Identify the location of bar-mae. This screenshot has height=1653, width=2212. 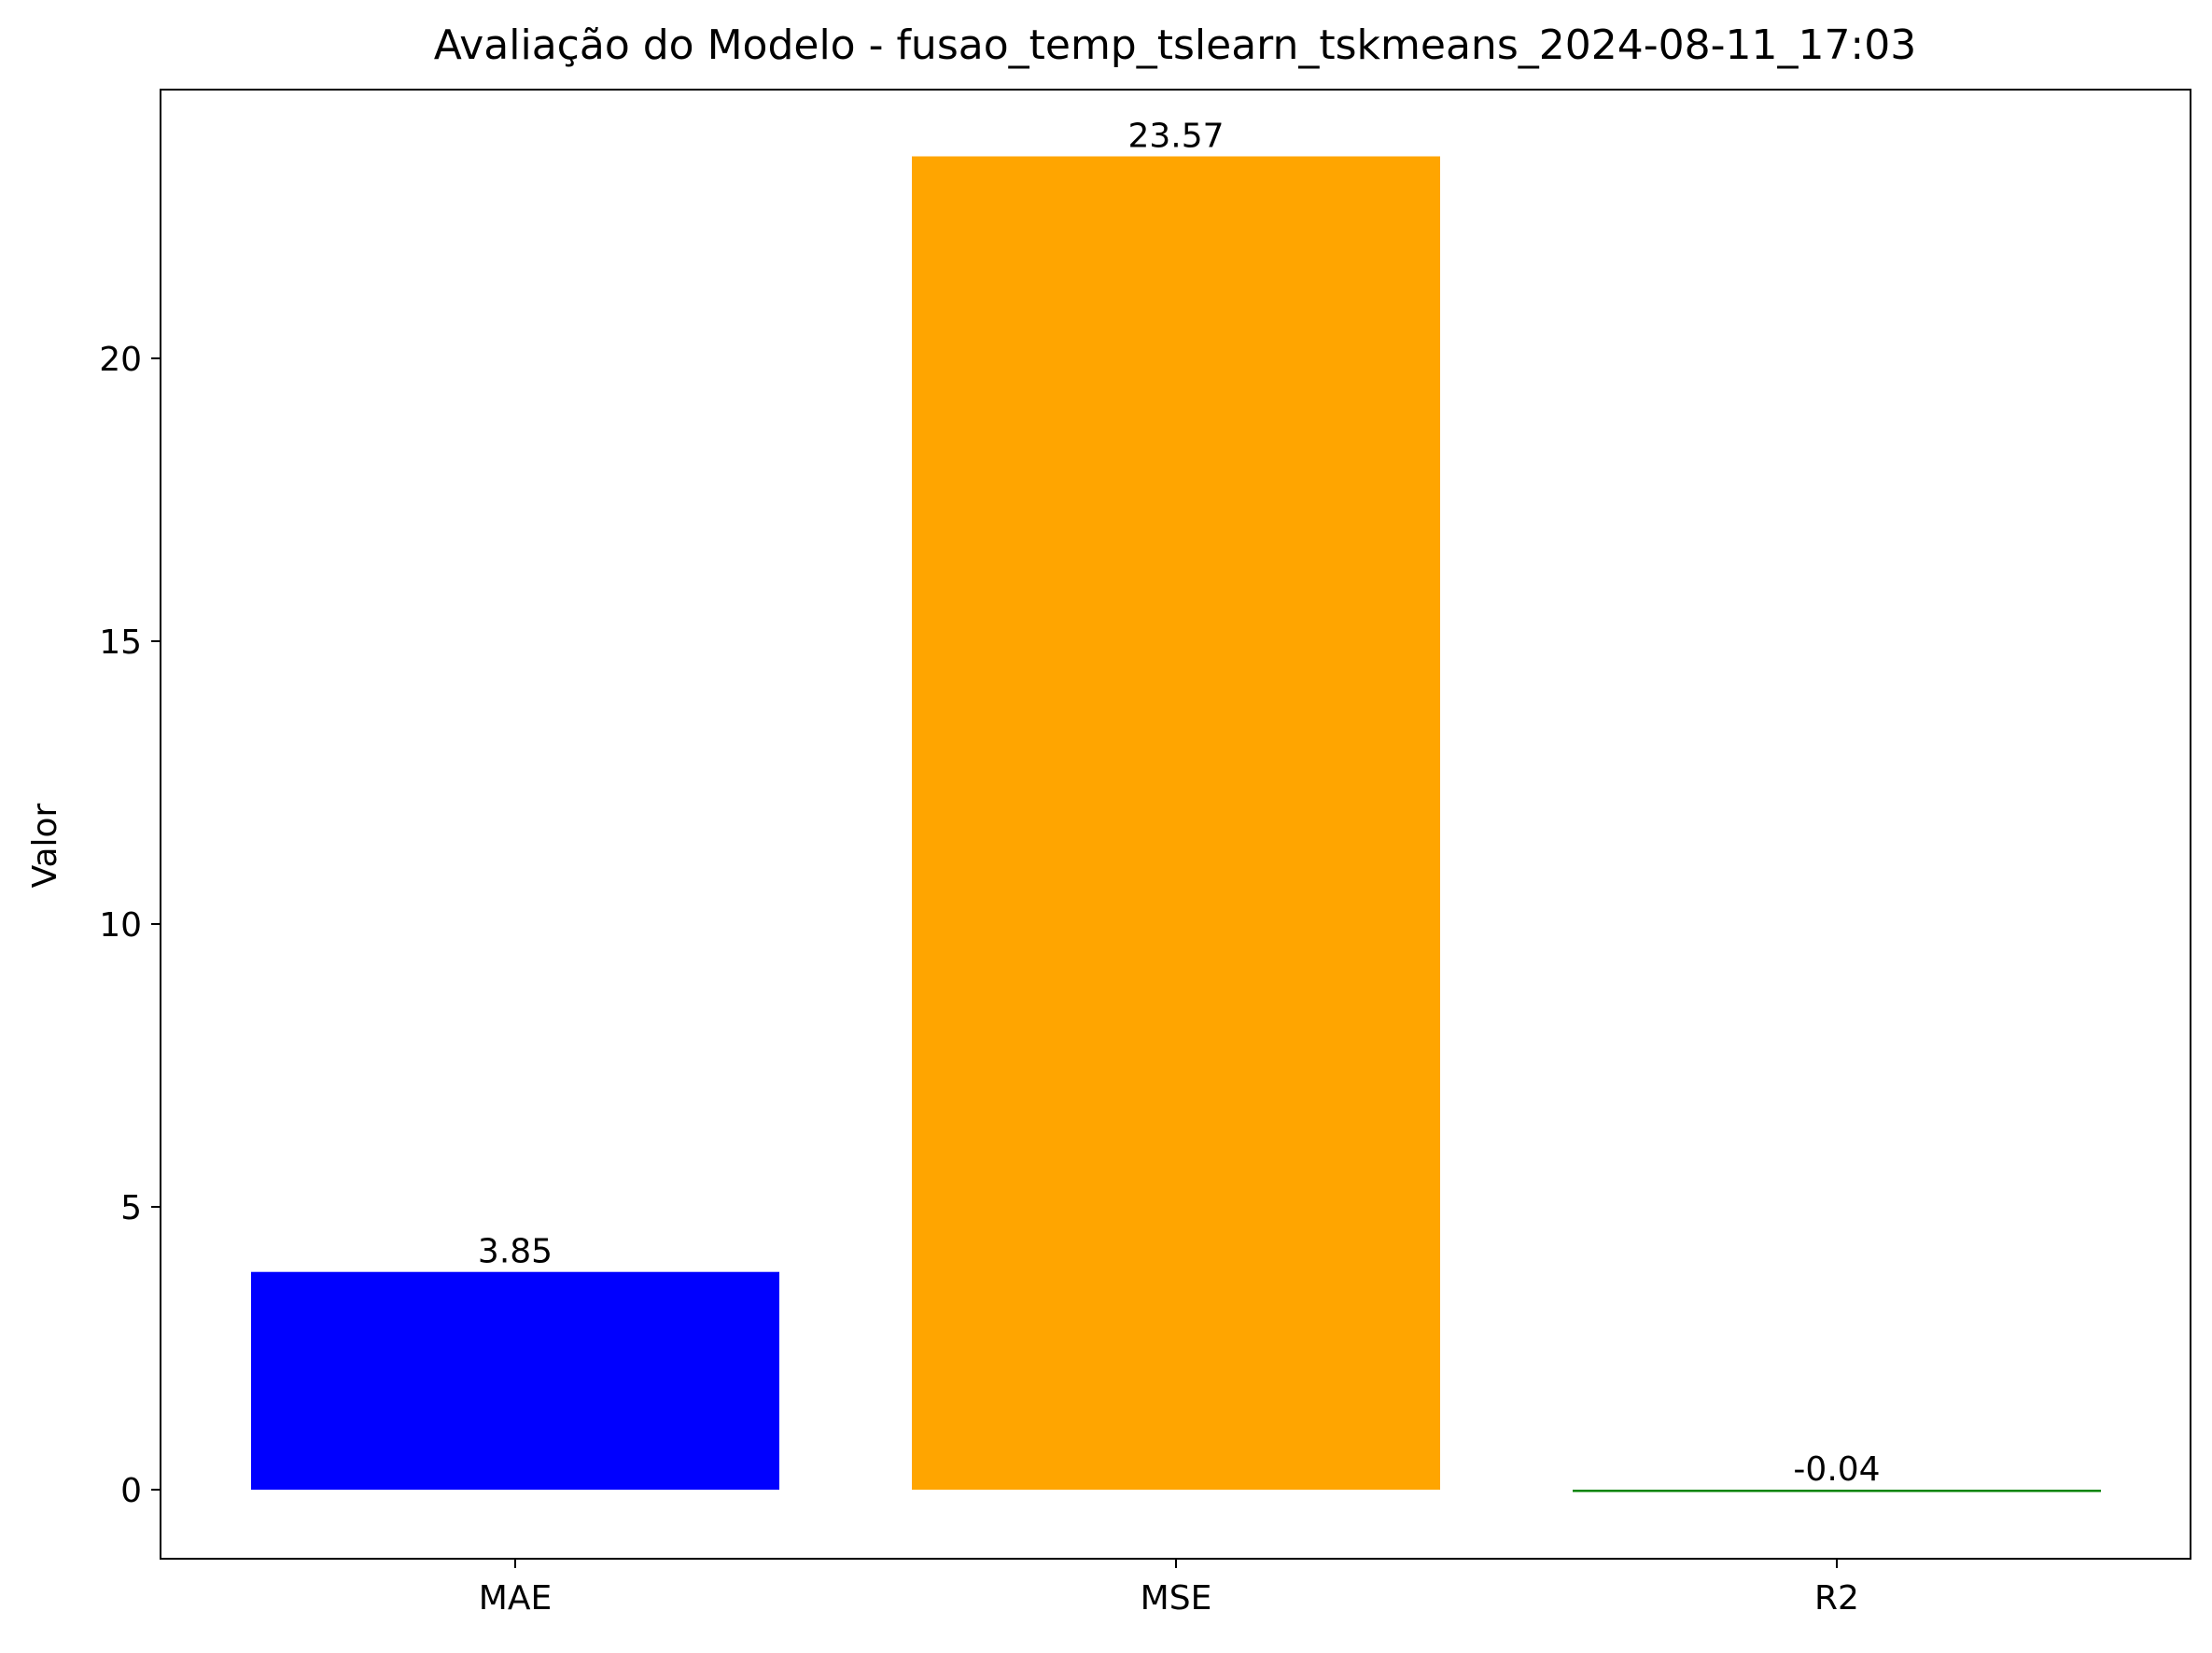
(515, 1381).